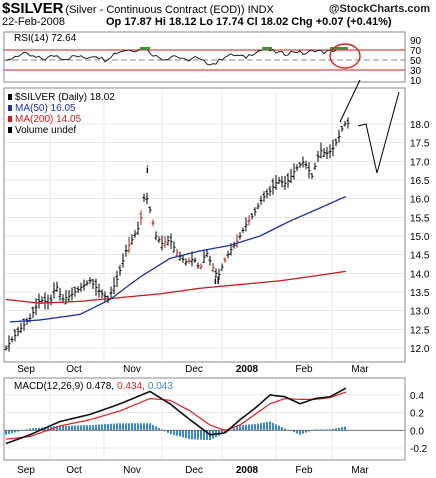  What do you see at coordinates (176, 416) in the screenshot?
I see `macd-line` at bounding box center [176, 416].